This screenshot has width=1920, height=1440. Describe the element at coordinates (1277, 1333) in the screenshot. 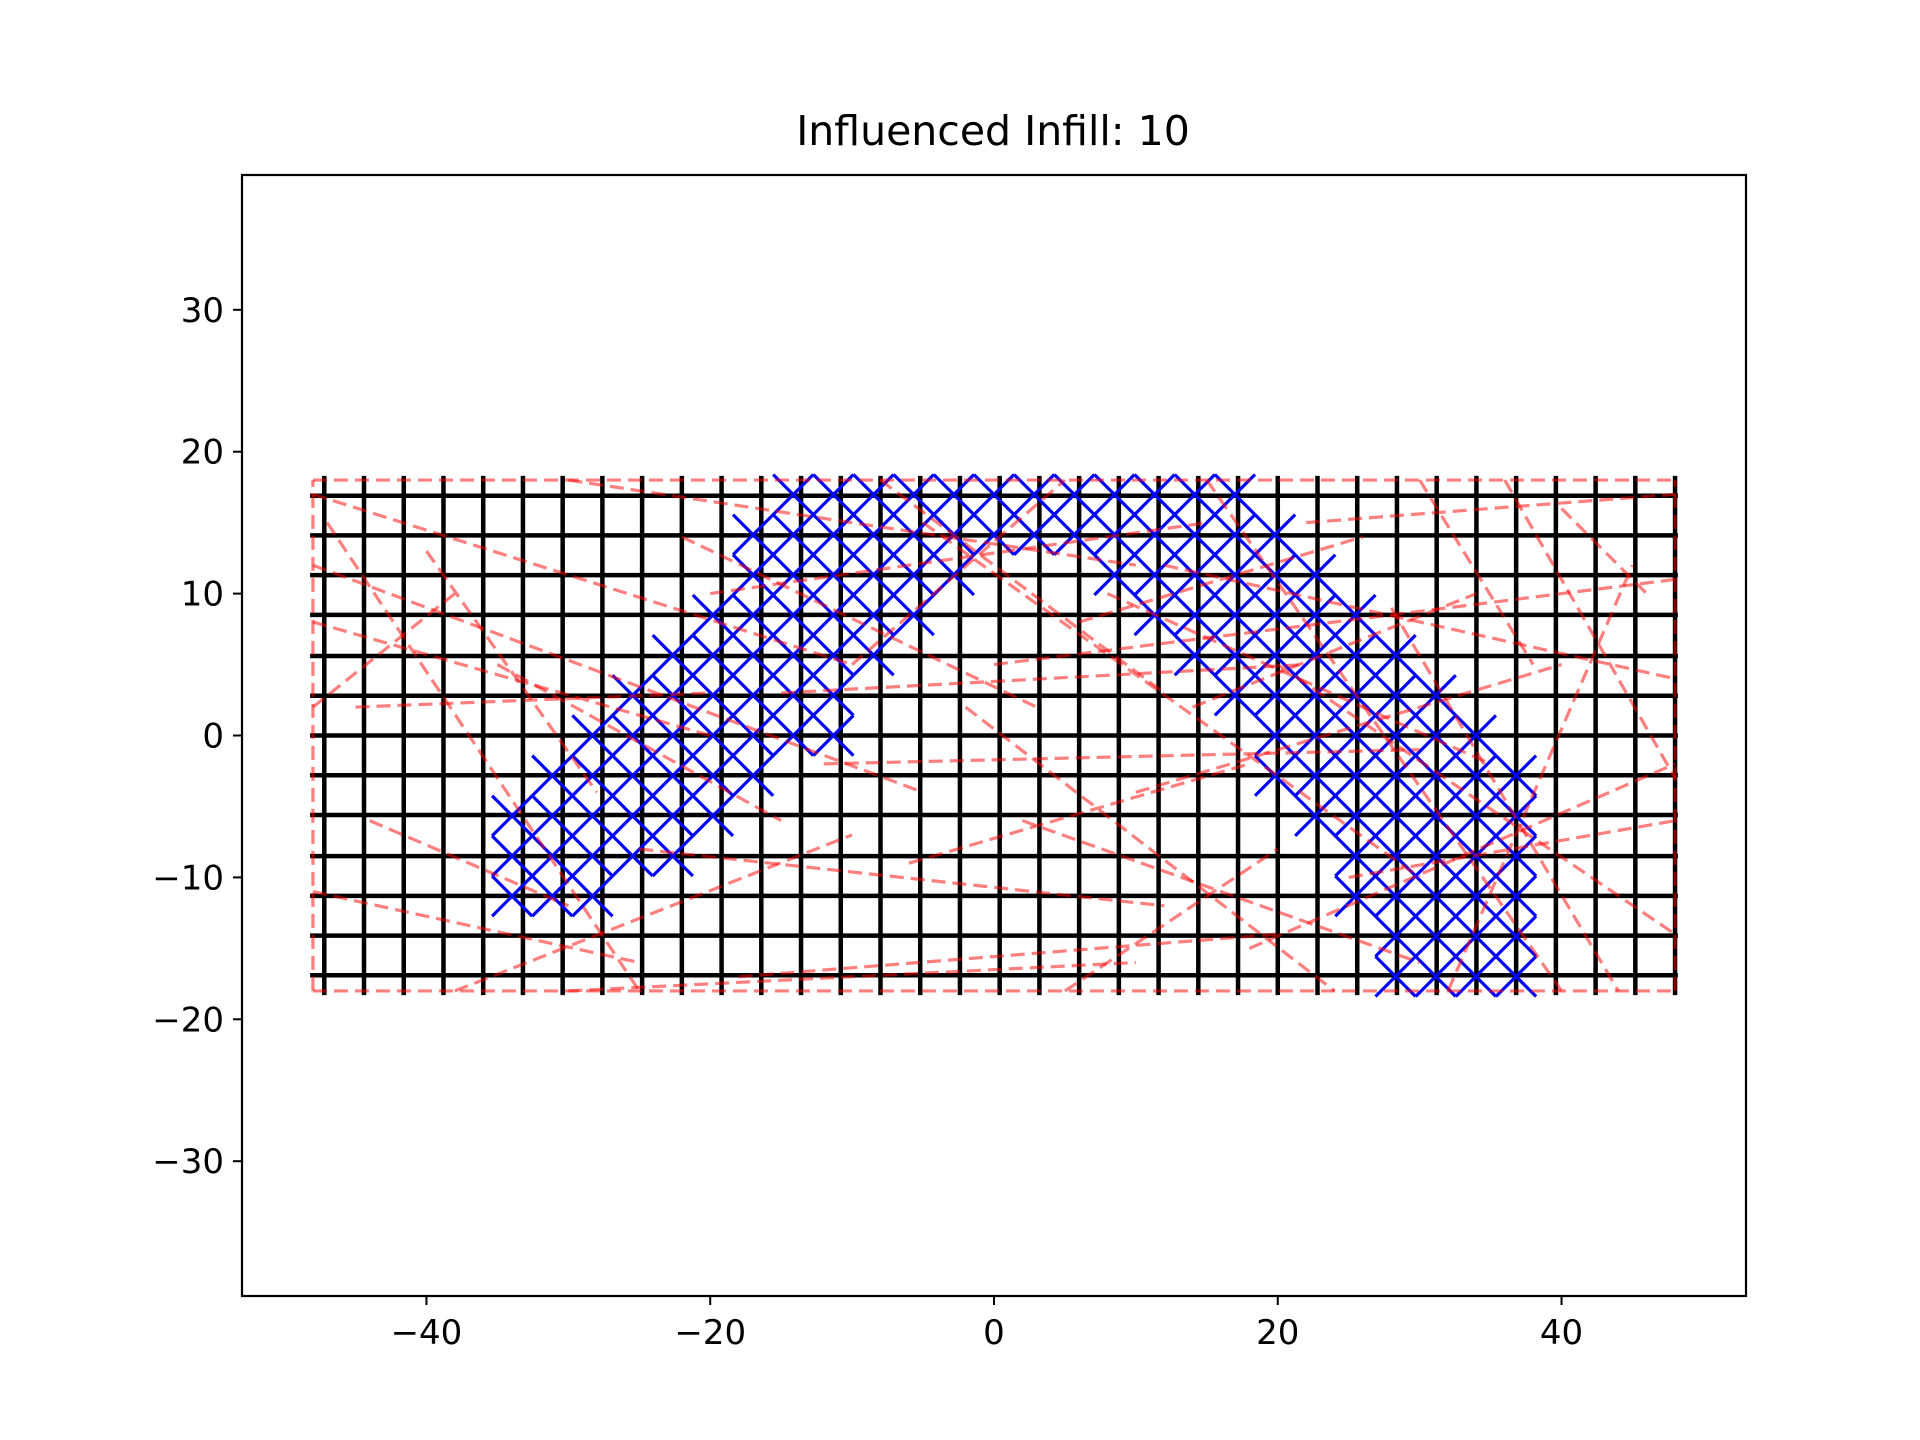

I see `x-tick-label: 20` at that location.